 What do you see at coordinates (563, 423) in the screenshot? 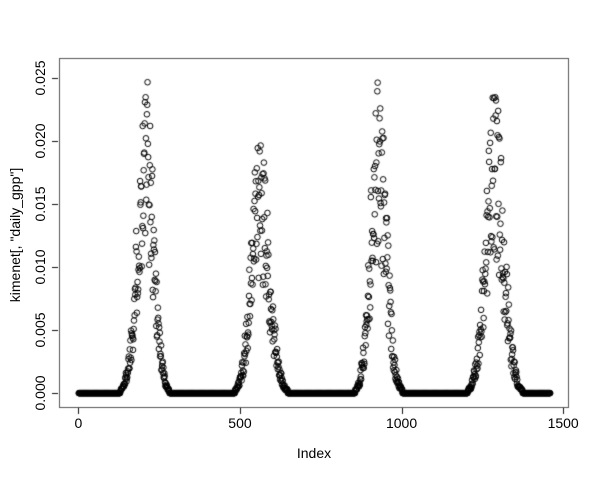
I see `x-tick-label: 1500` at bounding box center [563, 423].